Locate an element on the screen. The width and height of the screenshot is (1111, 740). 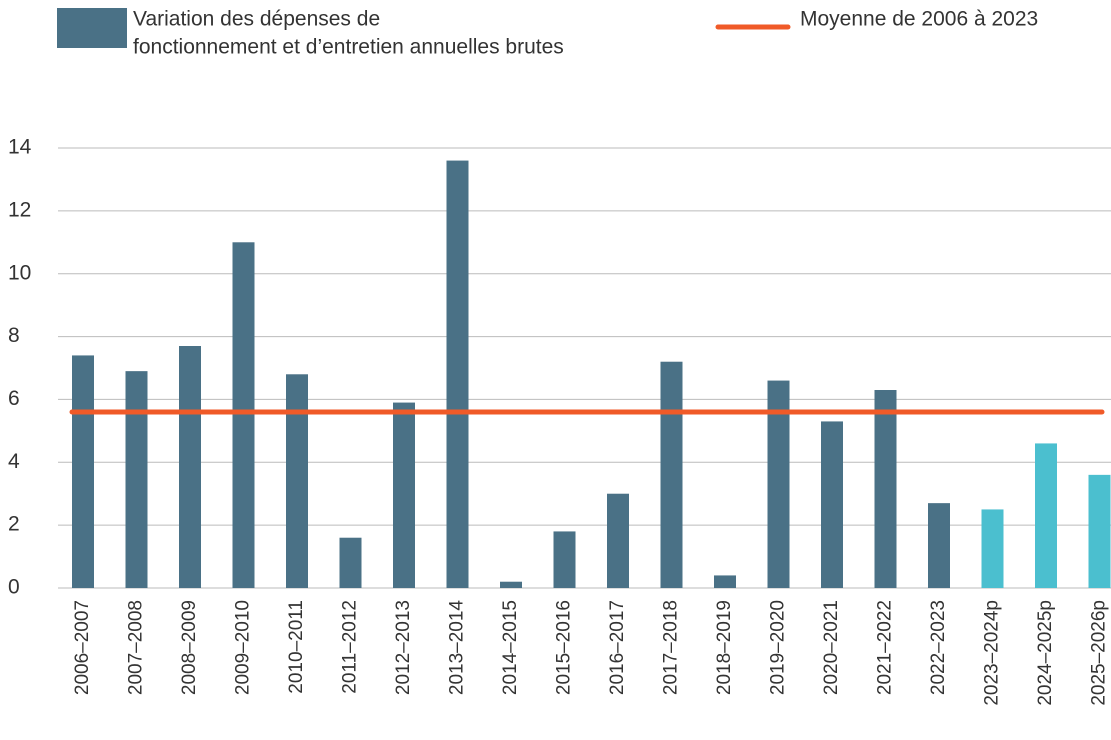
x-tick-label: 2021–2022 is located at coordinates (885, 647).